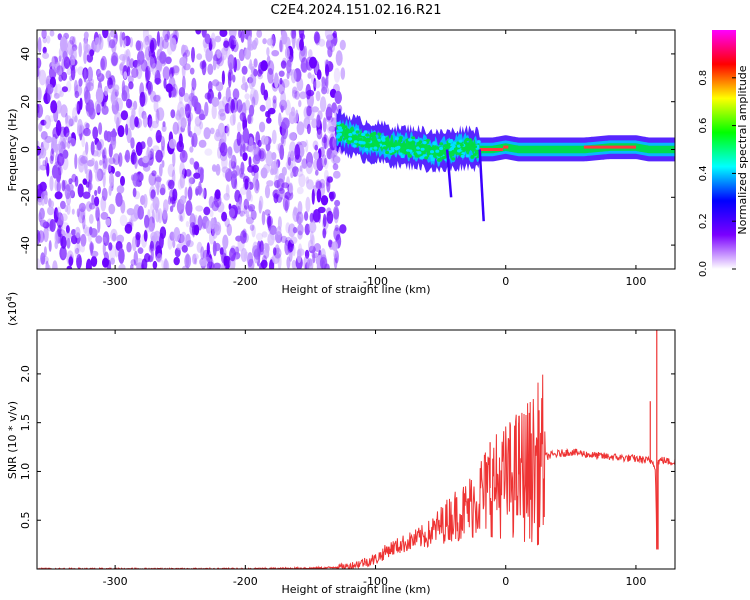 The image size is (750, 600). What do you see at coordinates (375, 581) in the screenshot?
I see `snr-x-tick-label: -100` at bounding box center [375, 581].